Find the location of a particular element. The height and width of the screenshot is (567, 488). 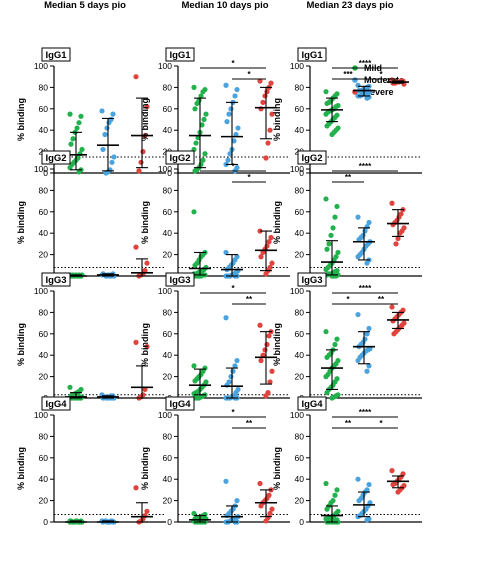

panel-igg2-col1-tick-label-60: 60 is located at coordinates (44, 212).